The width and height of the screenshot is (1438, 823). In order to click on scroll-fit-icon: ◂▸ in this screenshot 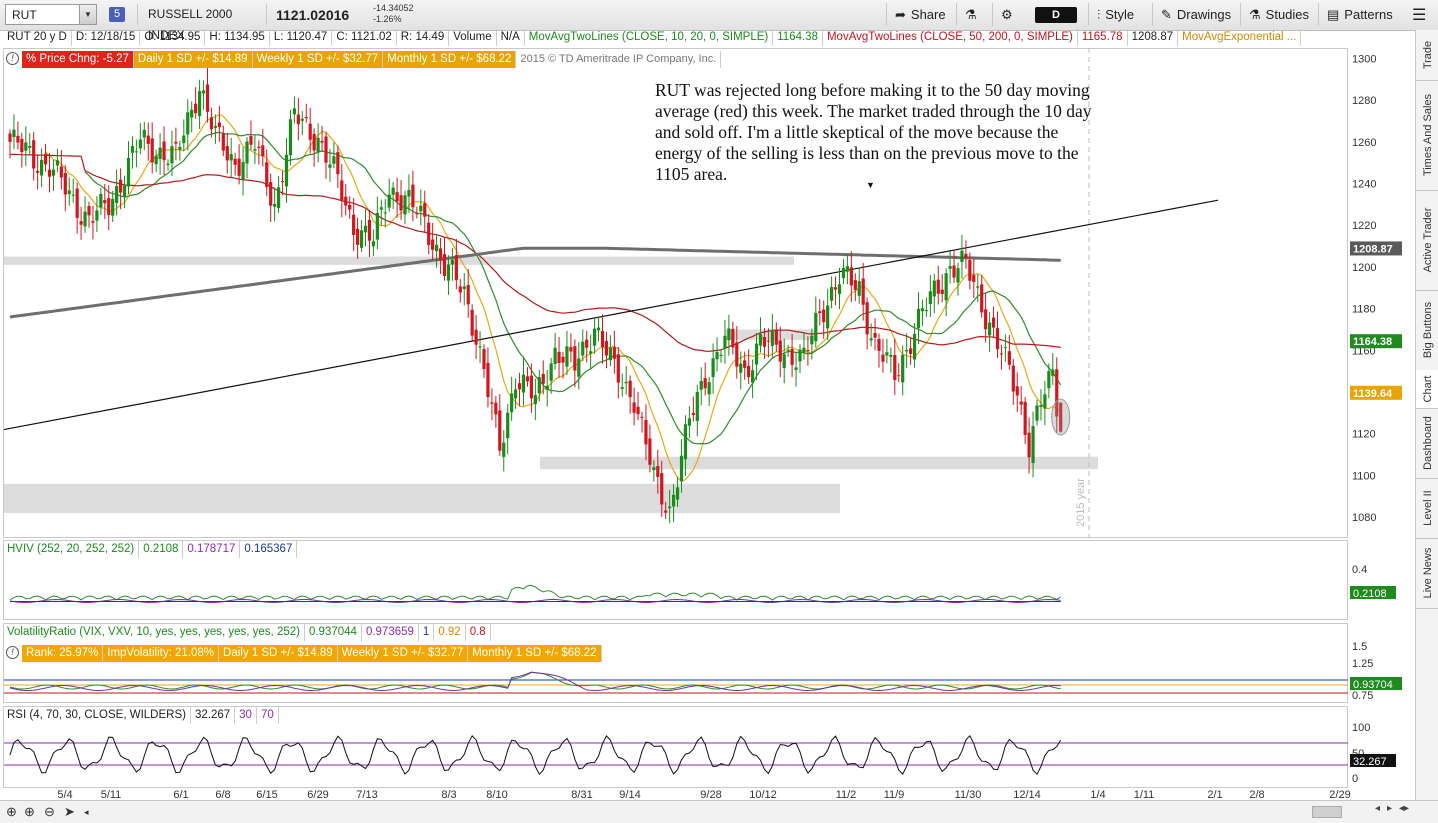, I will do `click(1404, 808)`.